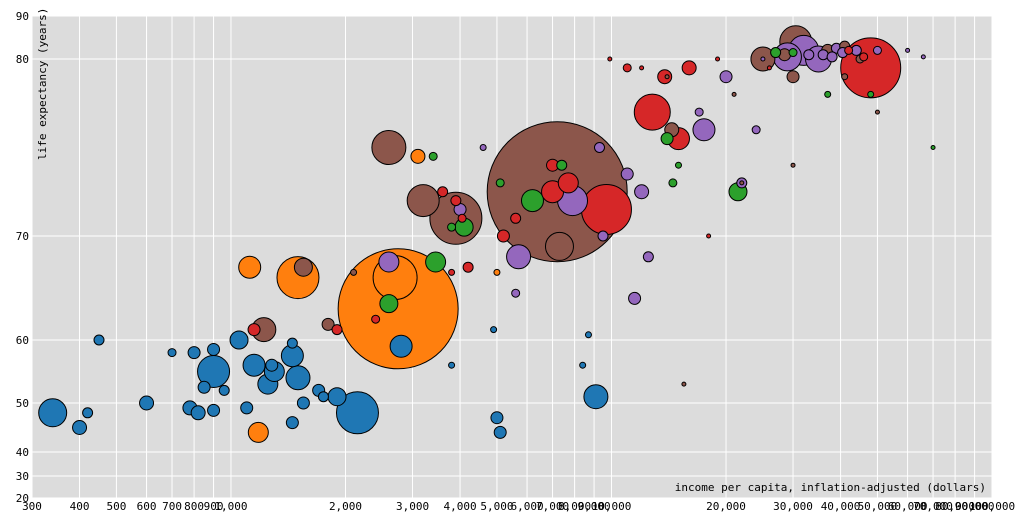 Image resolution: width=1029 pixels, height=518 pixels. Describe the element at coordinates (908, 506) in the screenshot. I see `x-tick-label: 60,000` at that location.